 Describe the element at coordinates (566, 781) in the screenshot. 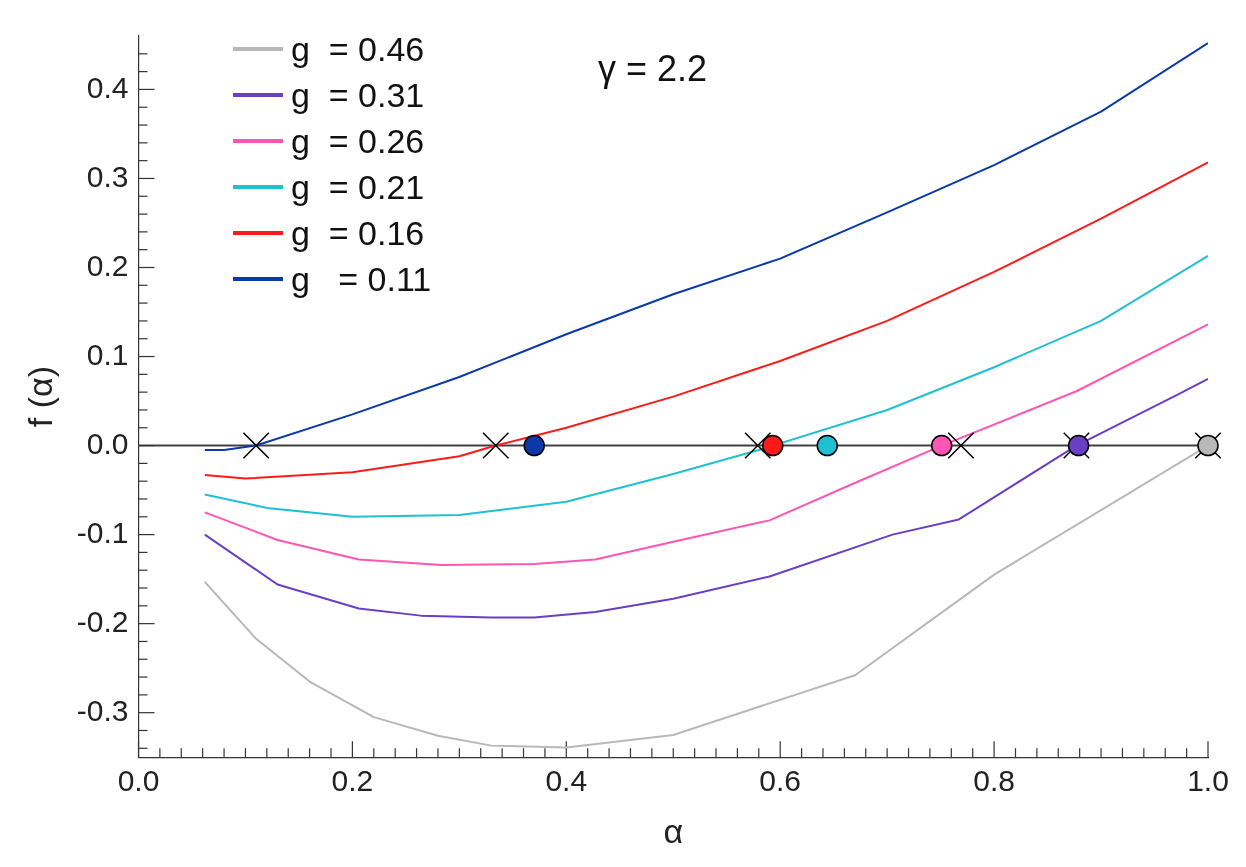

I see `x-tick-label: 0.4` at that location.